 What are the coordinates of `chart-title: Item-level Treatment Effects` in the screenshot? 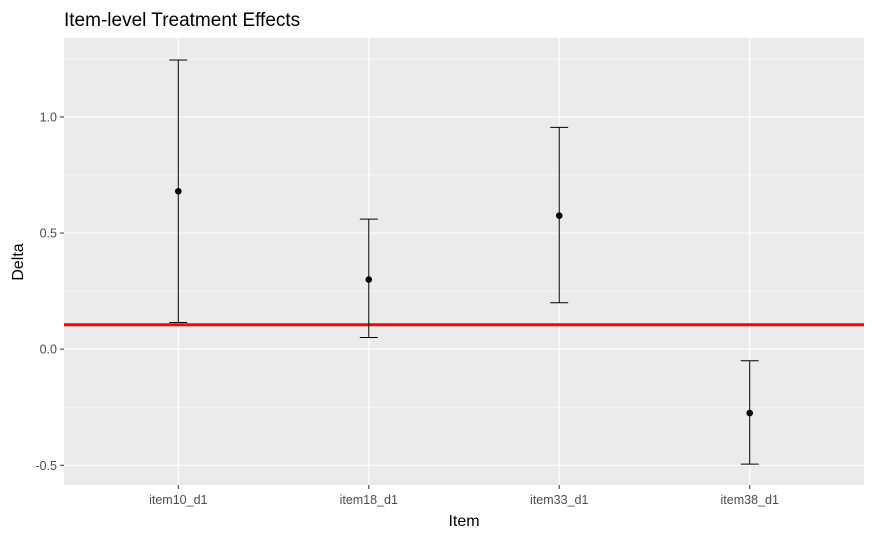 It's located at (182, 20).